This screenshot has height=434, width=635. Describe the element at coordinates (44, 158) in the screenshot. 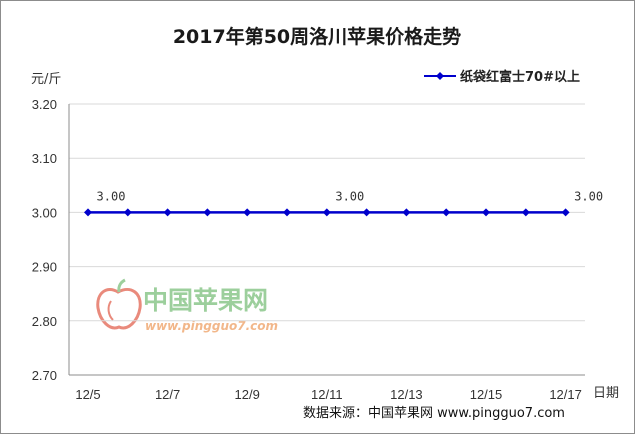

I see `y-tick-label: 3.10` at that location.